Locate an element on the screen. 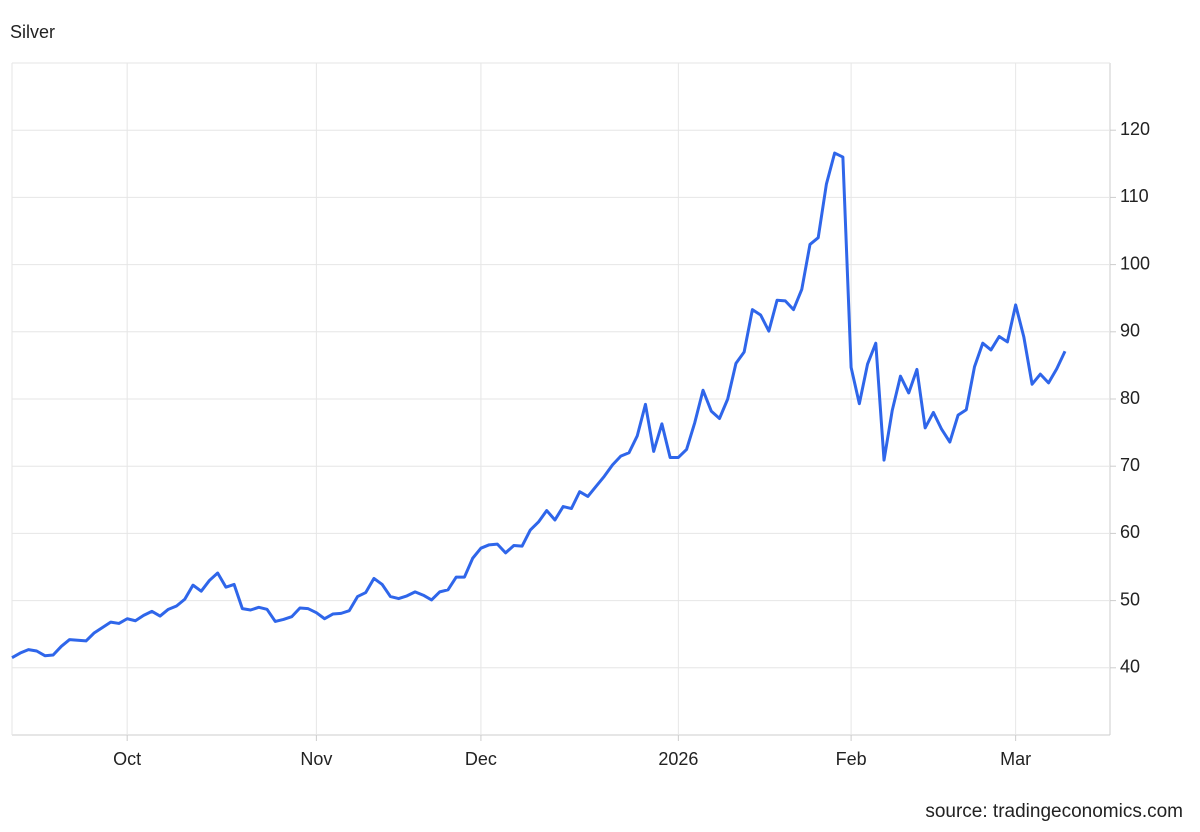 The image size is (1200, 832). y-tick-label: 40 is located at coordinates (1130, 667).